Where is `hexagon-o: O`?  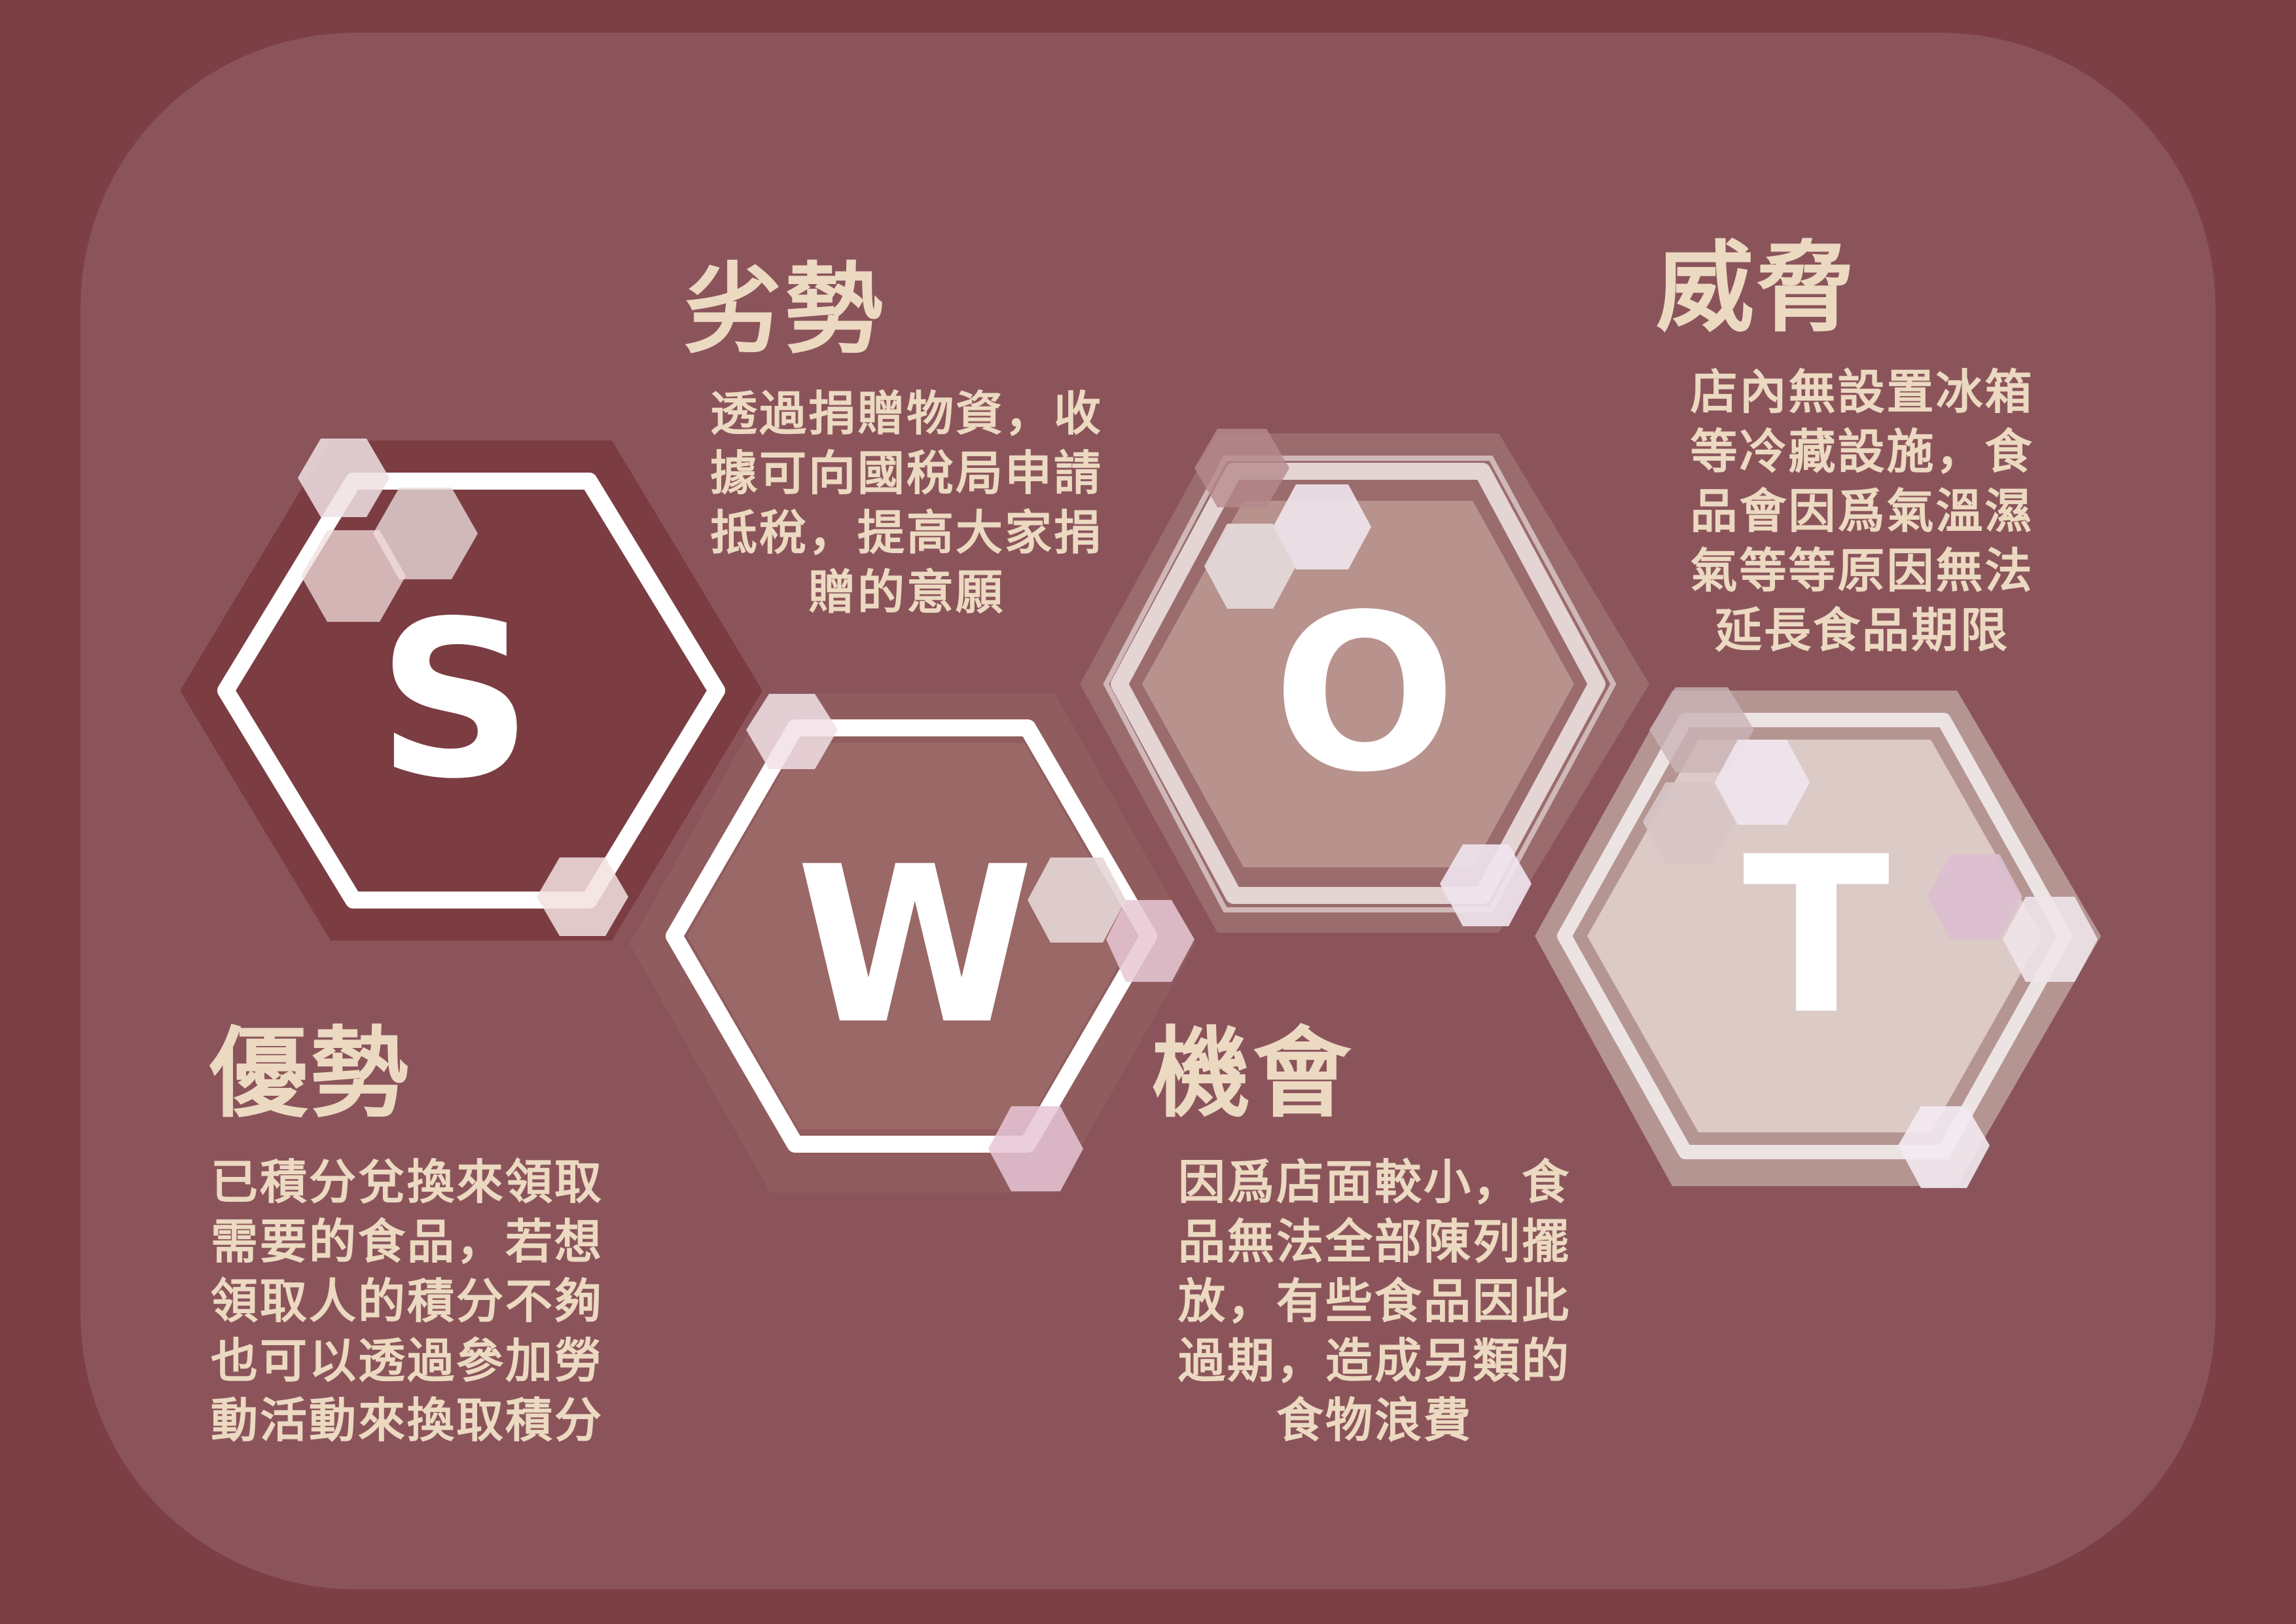 hexagon-o: O is located at coordinates (1364, 681).